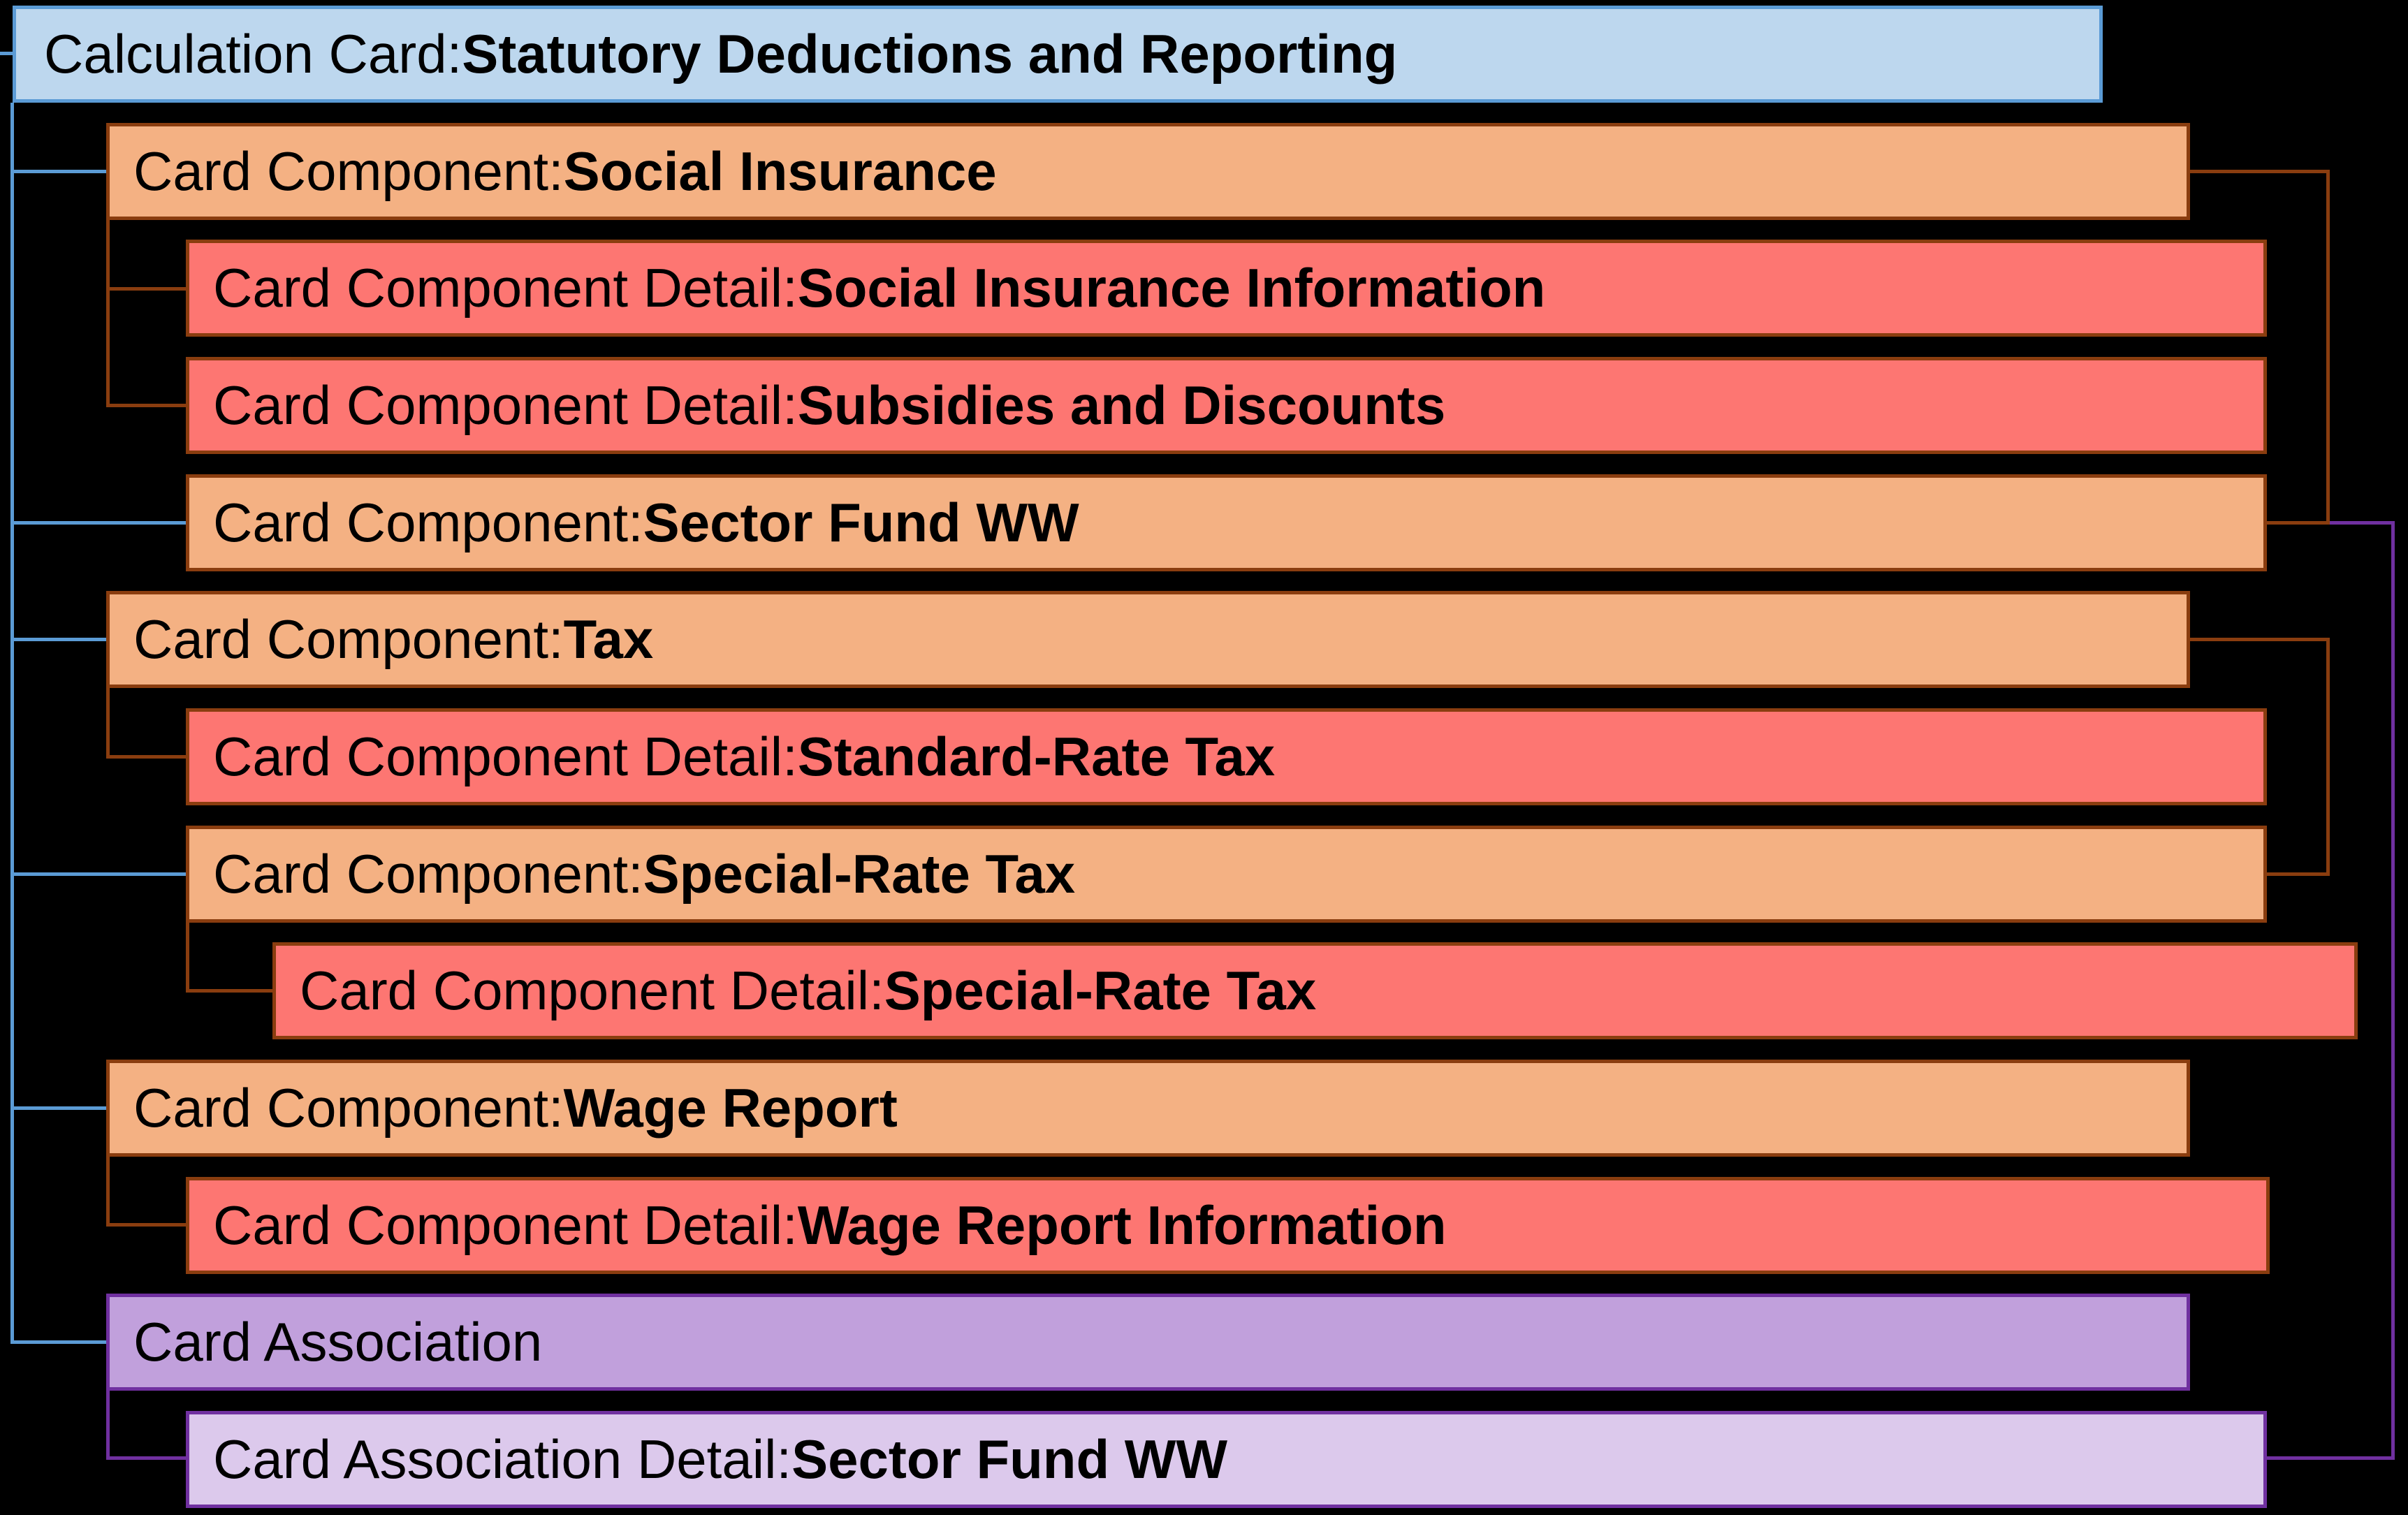 Image resolution: width=2408 pixels, height=1515 pixels. Describe the element at coordinates (2260, 171) in the screenshot. I see `brown-right-si-out` at that location.